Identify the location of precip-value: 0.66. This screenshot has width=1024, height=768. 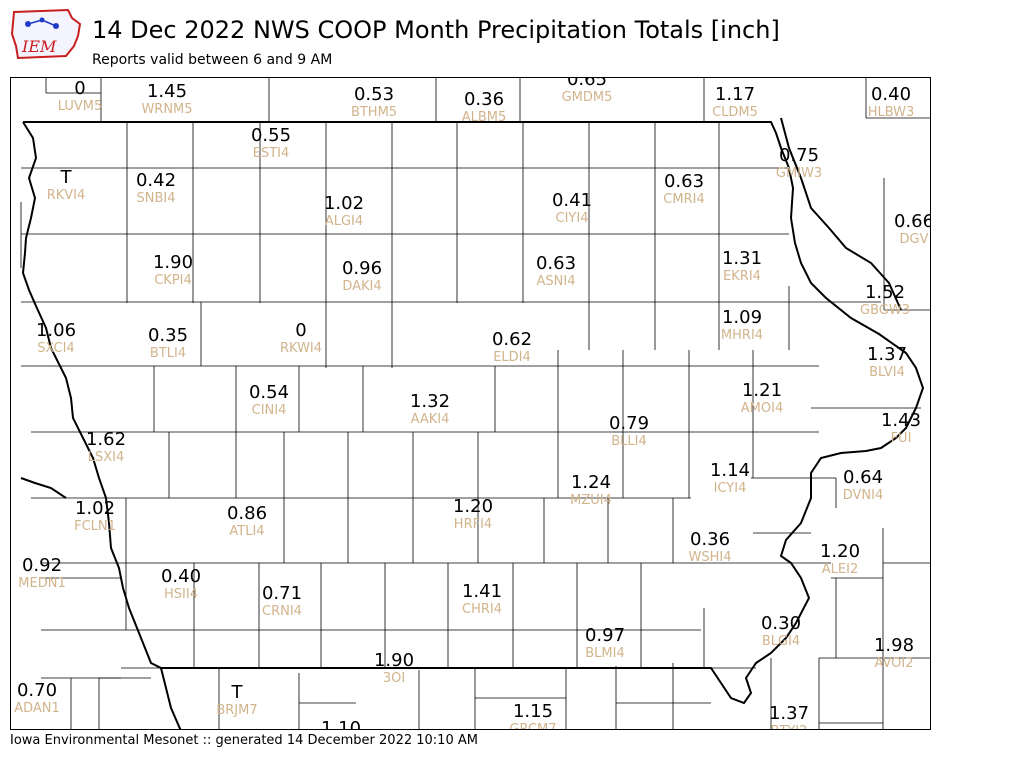
(912, 221).